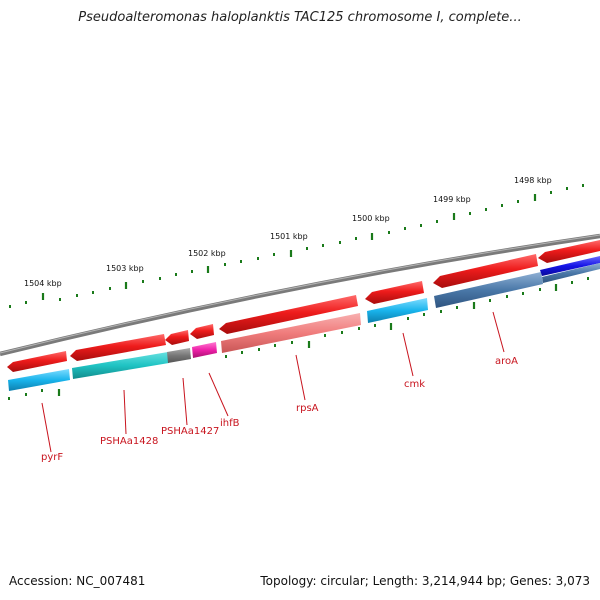 The image size is (600, 600). What do you see at coordinates (177, 337) in the screenshot?
I see `cds-arrow-psha1427` at bounding box center [177, 337].